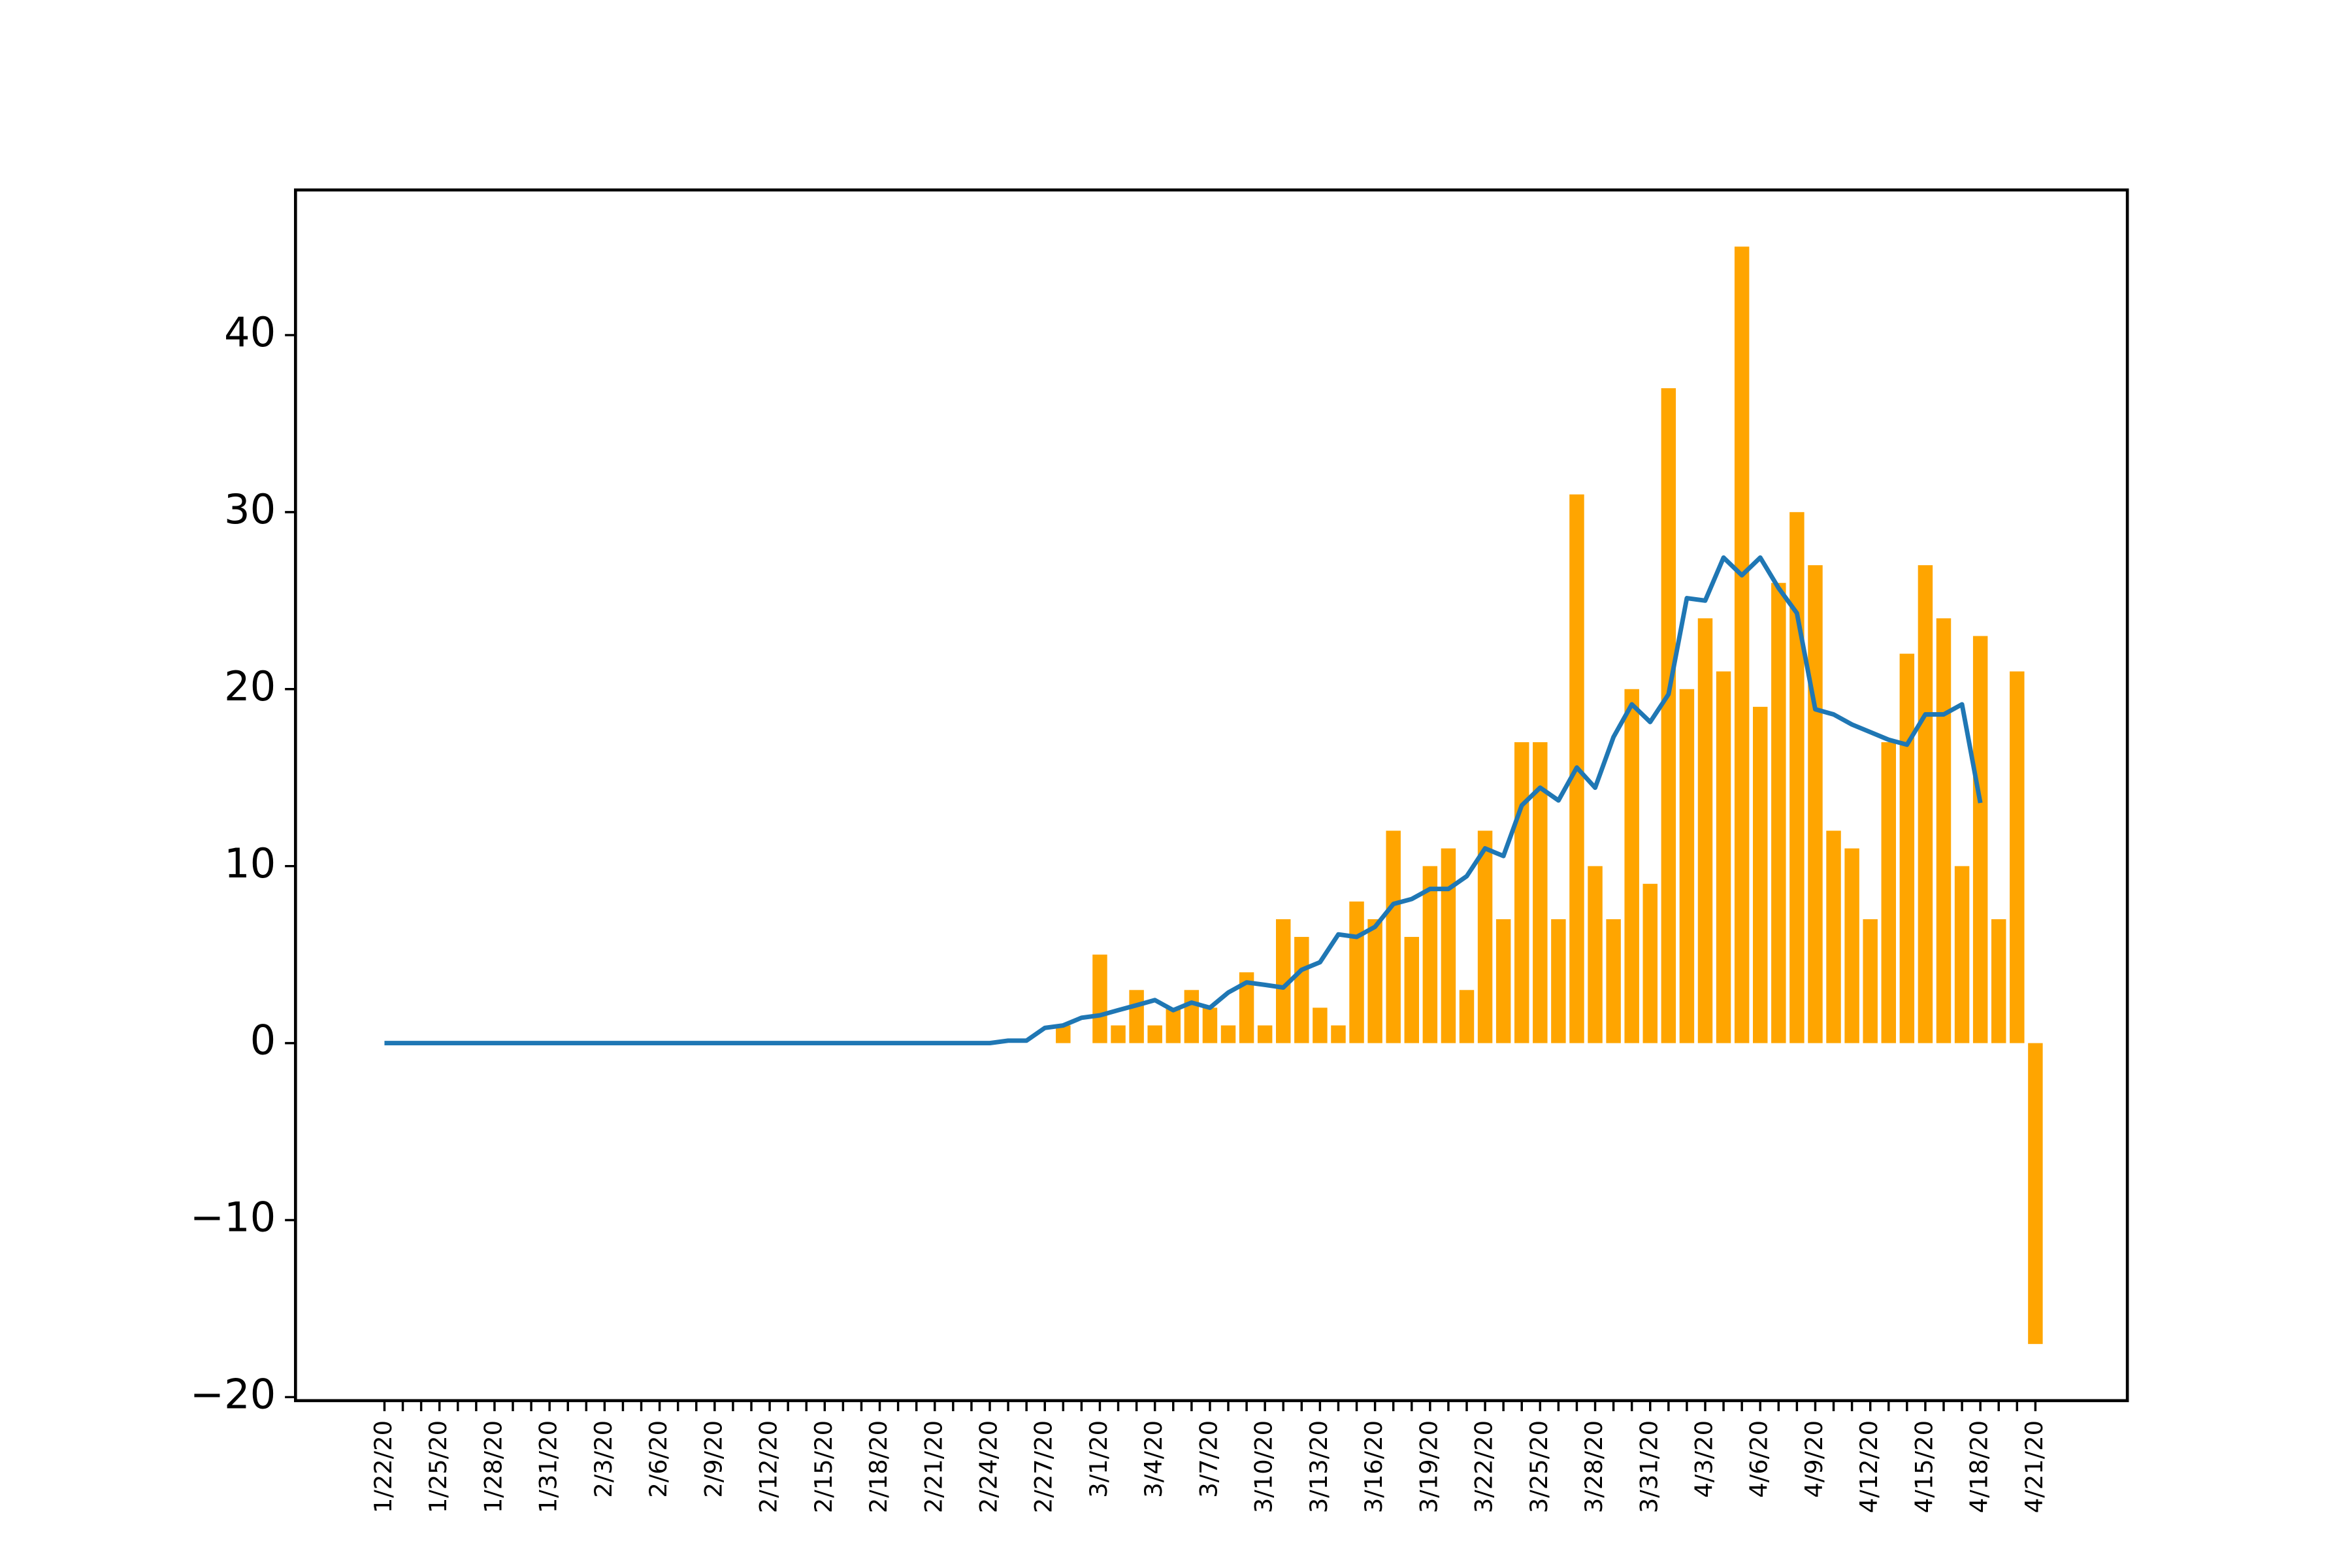  Describe the element at coordinates (1979, 1466) in the screenshot. I see `x-tick-label: 4/18/20` at that location.